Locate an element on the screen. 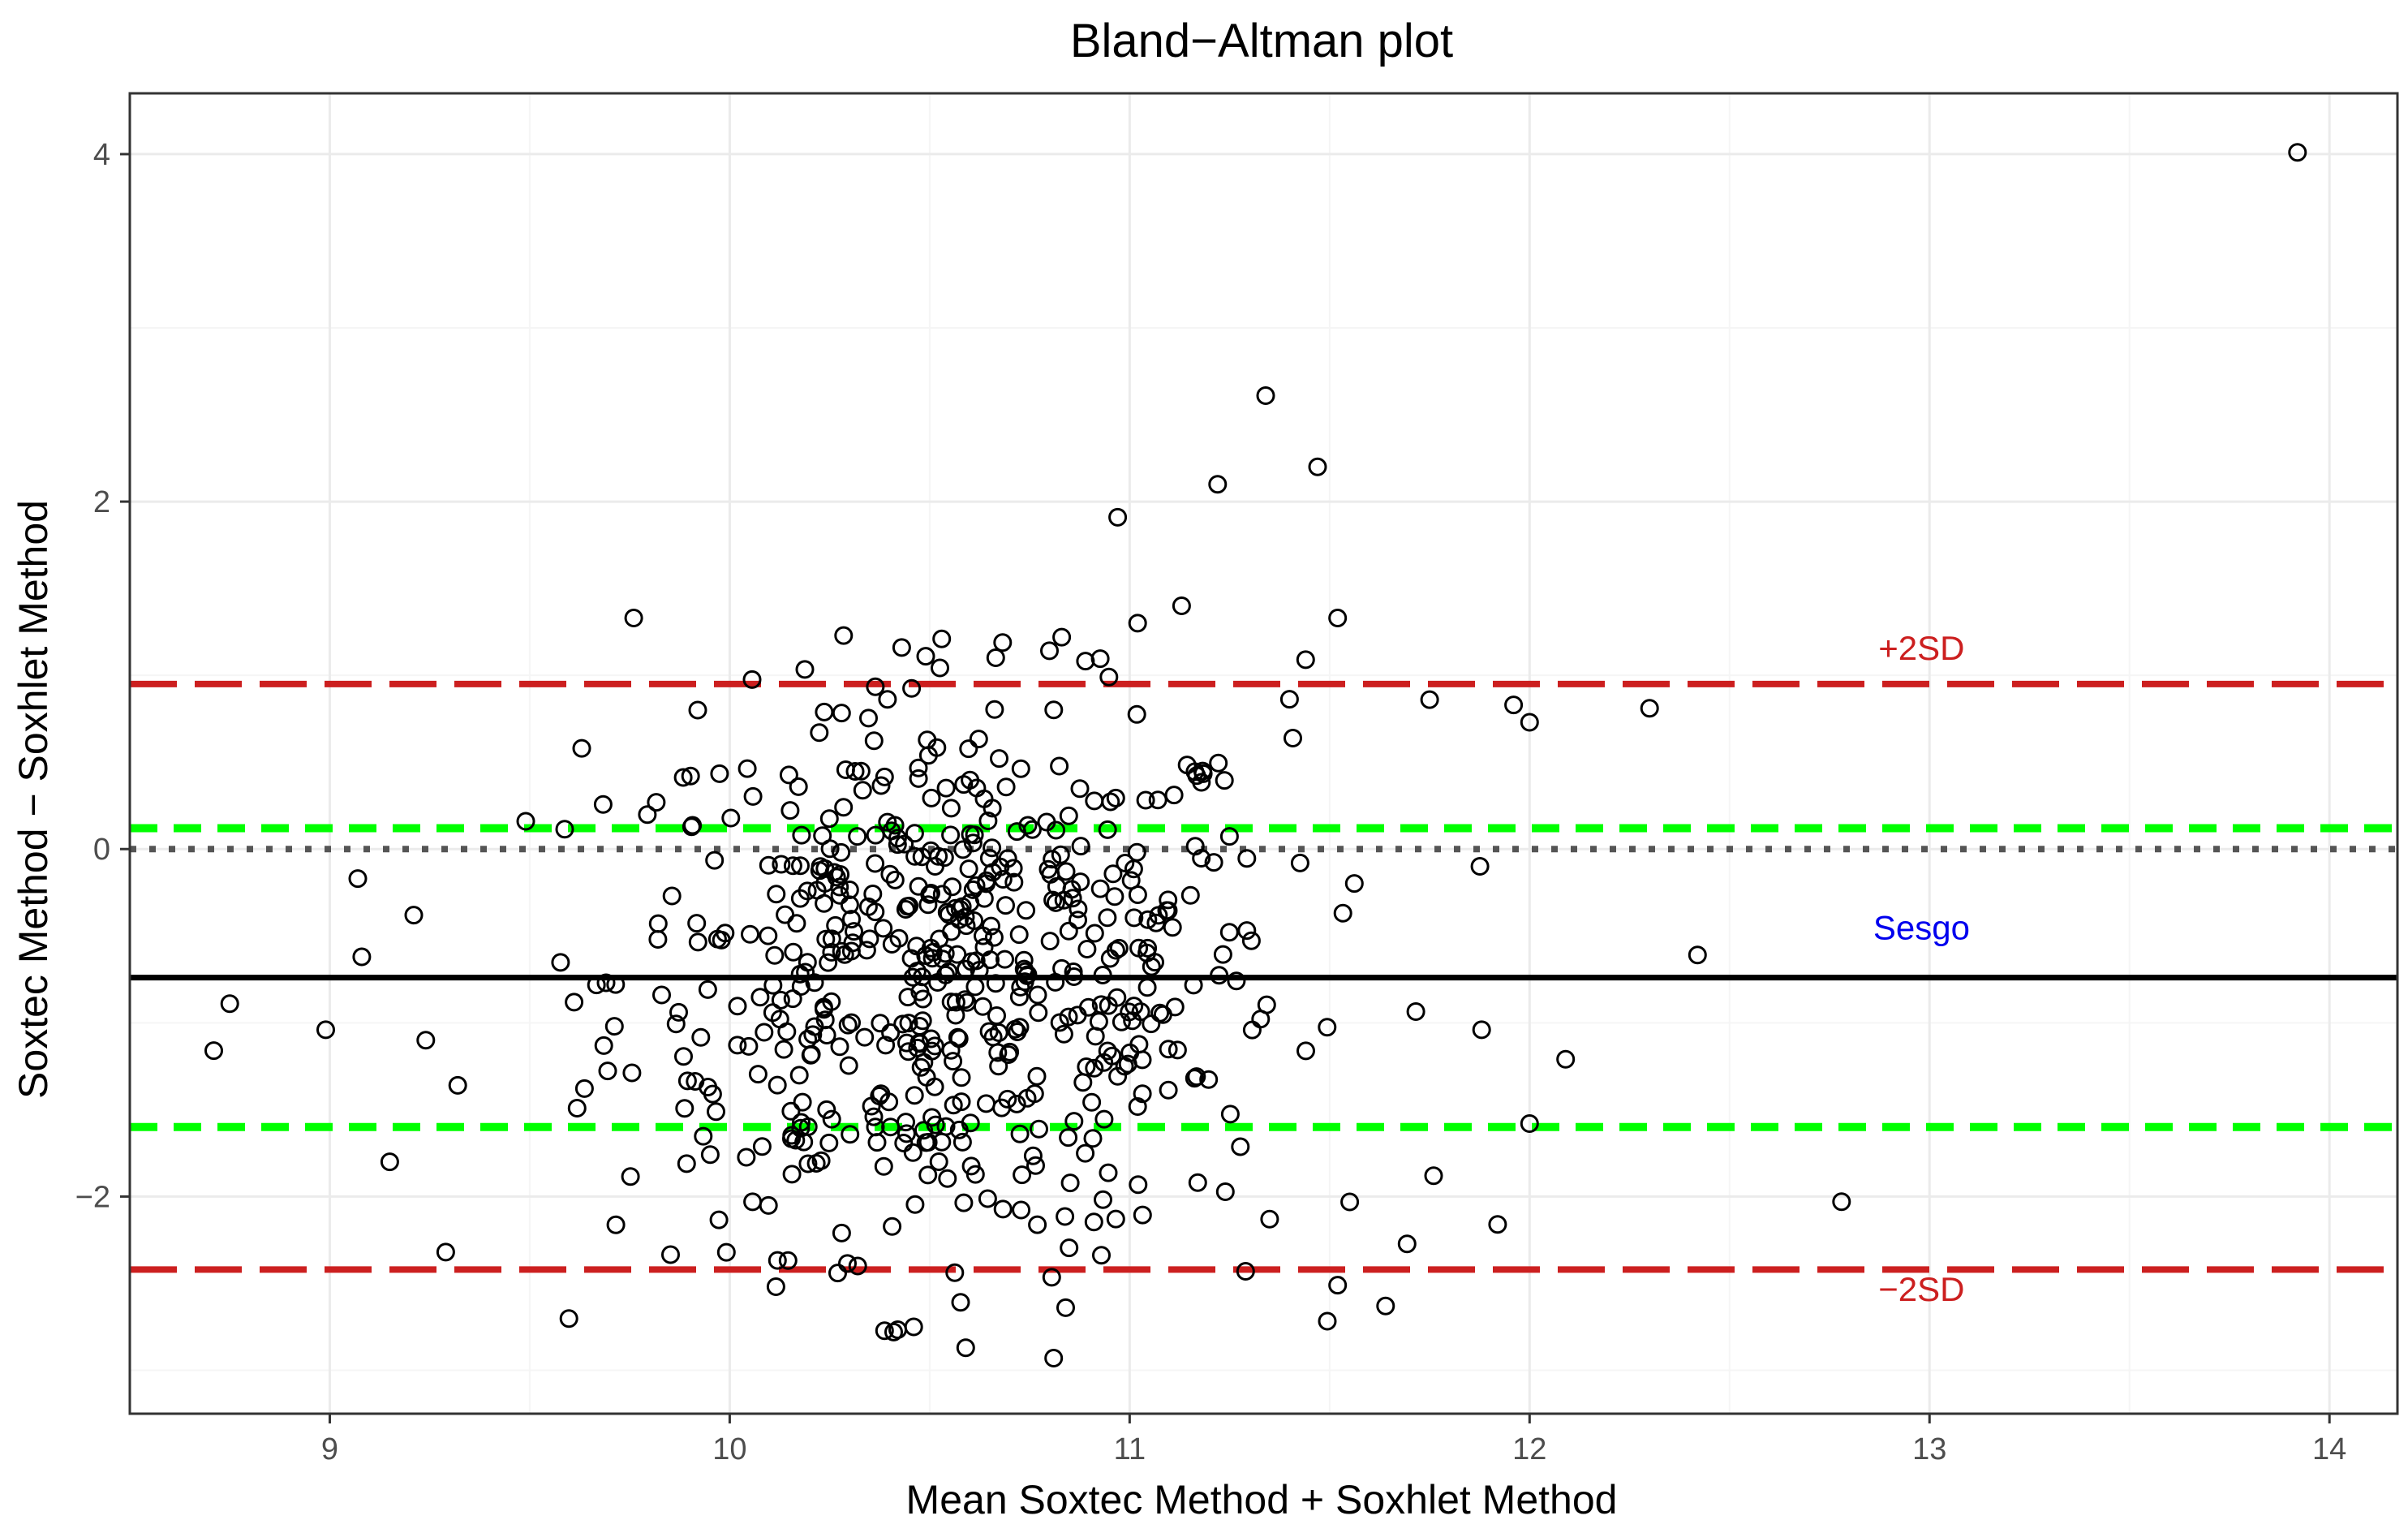 This screenshot has height=1533, width=2408. reference-line-labels: +2SD Sesgo −2SD is located at coordinates (1922, 968).